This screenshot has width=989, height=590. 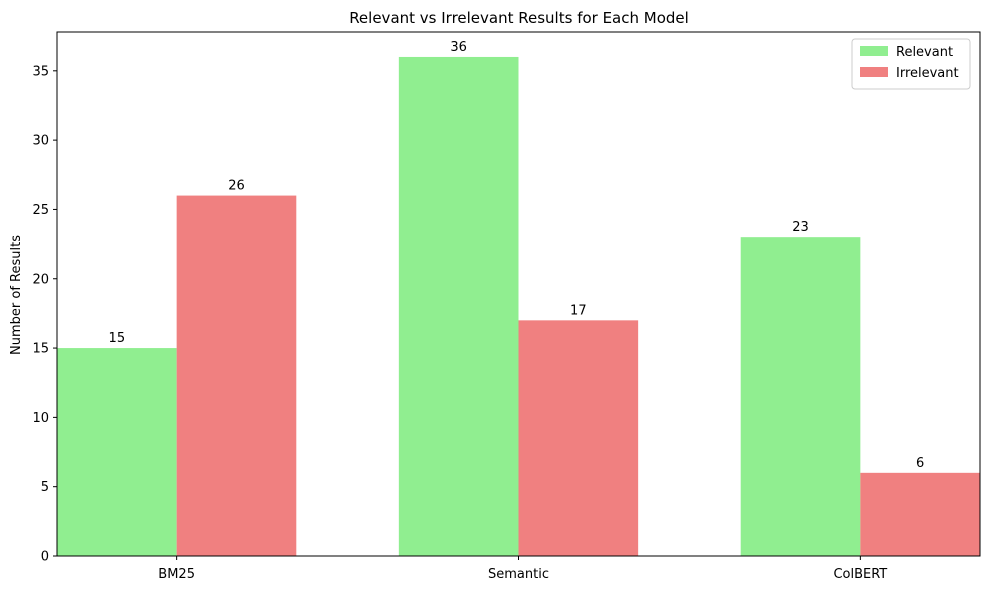 What do you see at coordinates (458, 306) in the screenshot?
I see `bar-relevant-semantic` at bounding box center [458, 306].